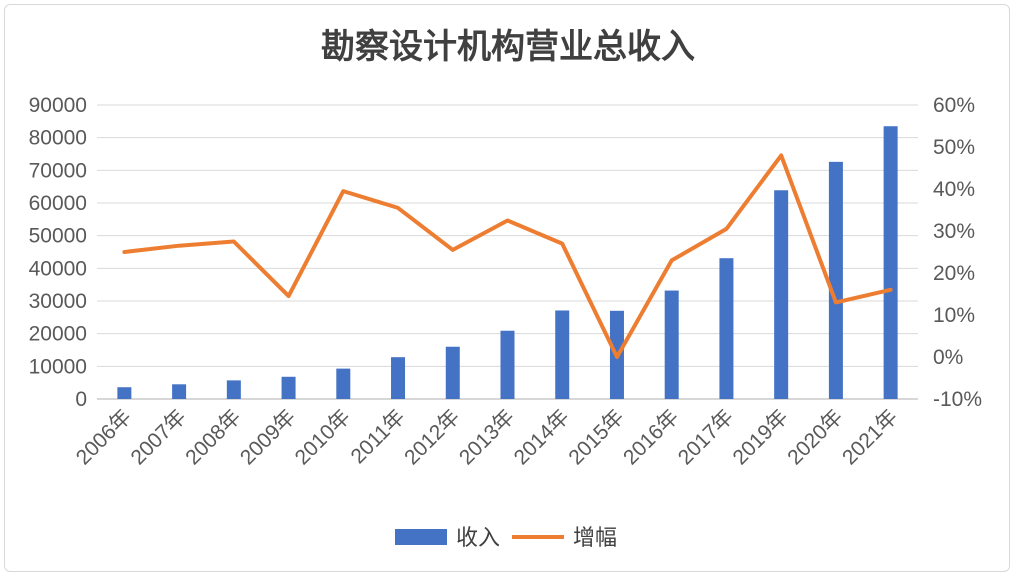  What do you see at coordinates (323, 437) in the screenshot?
I see `x-tick-label: 2010年` at bounding box center [323, 437].